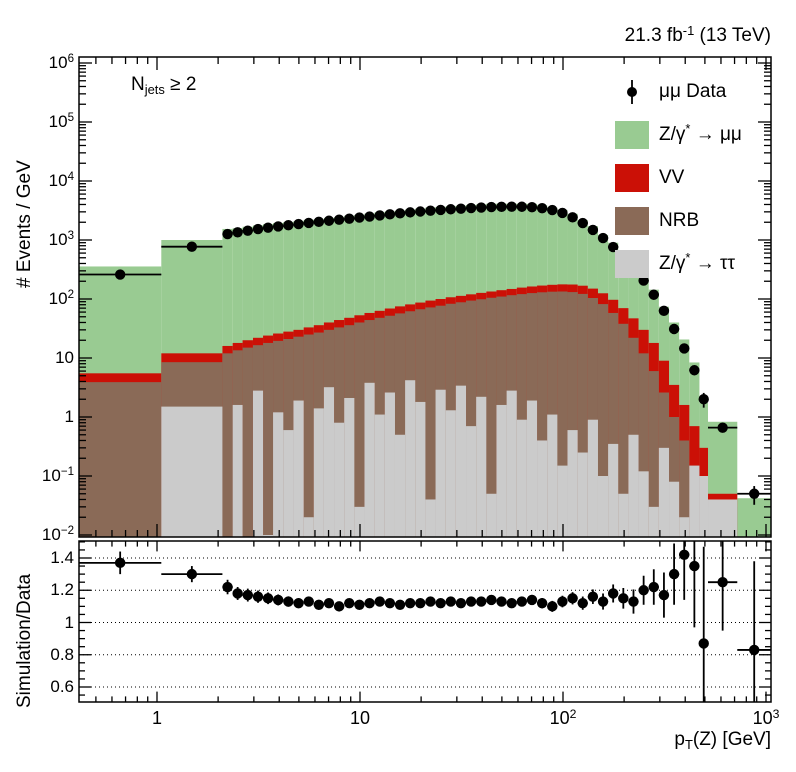  What do you see at coordinates (69, 416) in the screenshot?
I see `y-axis-tick-label: 1` at bounding box center [69, 416].